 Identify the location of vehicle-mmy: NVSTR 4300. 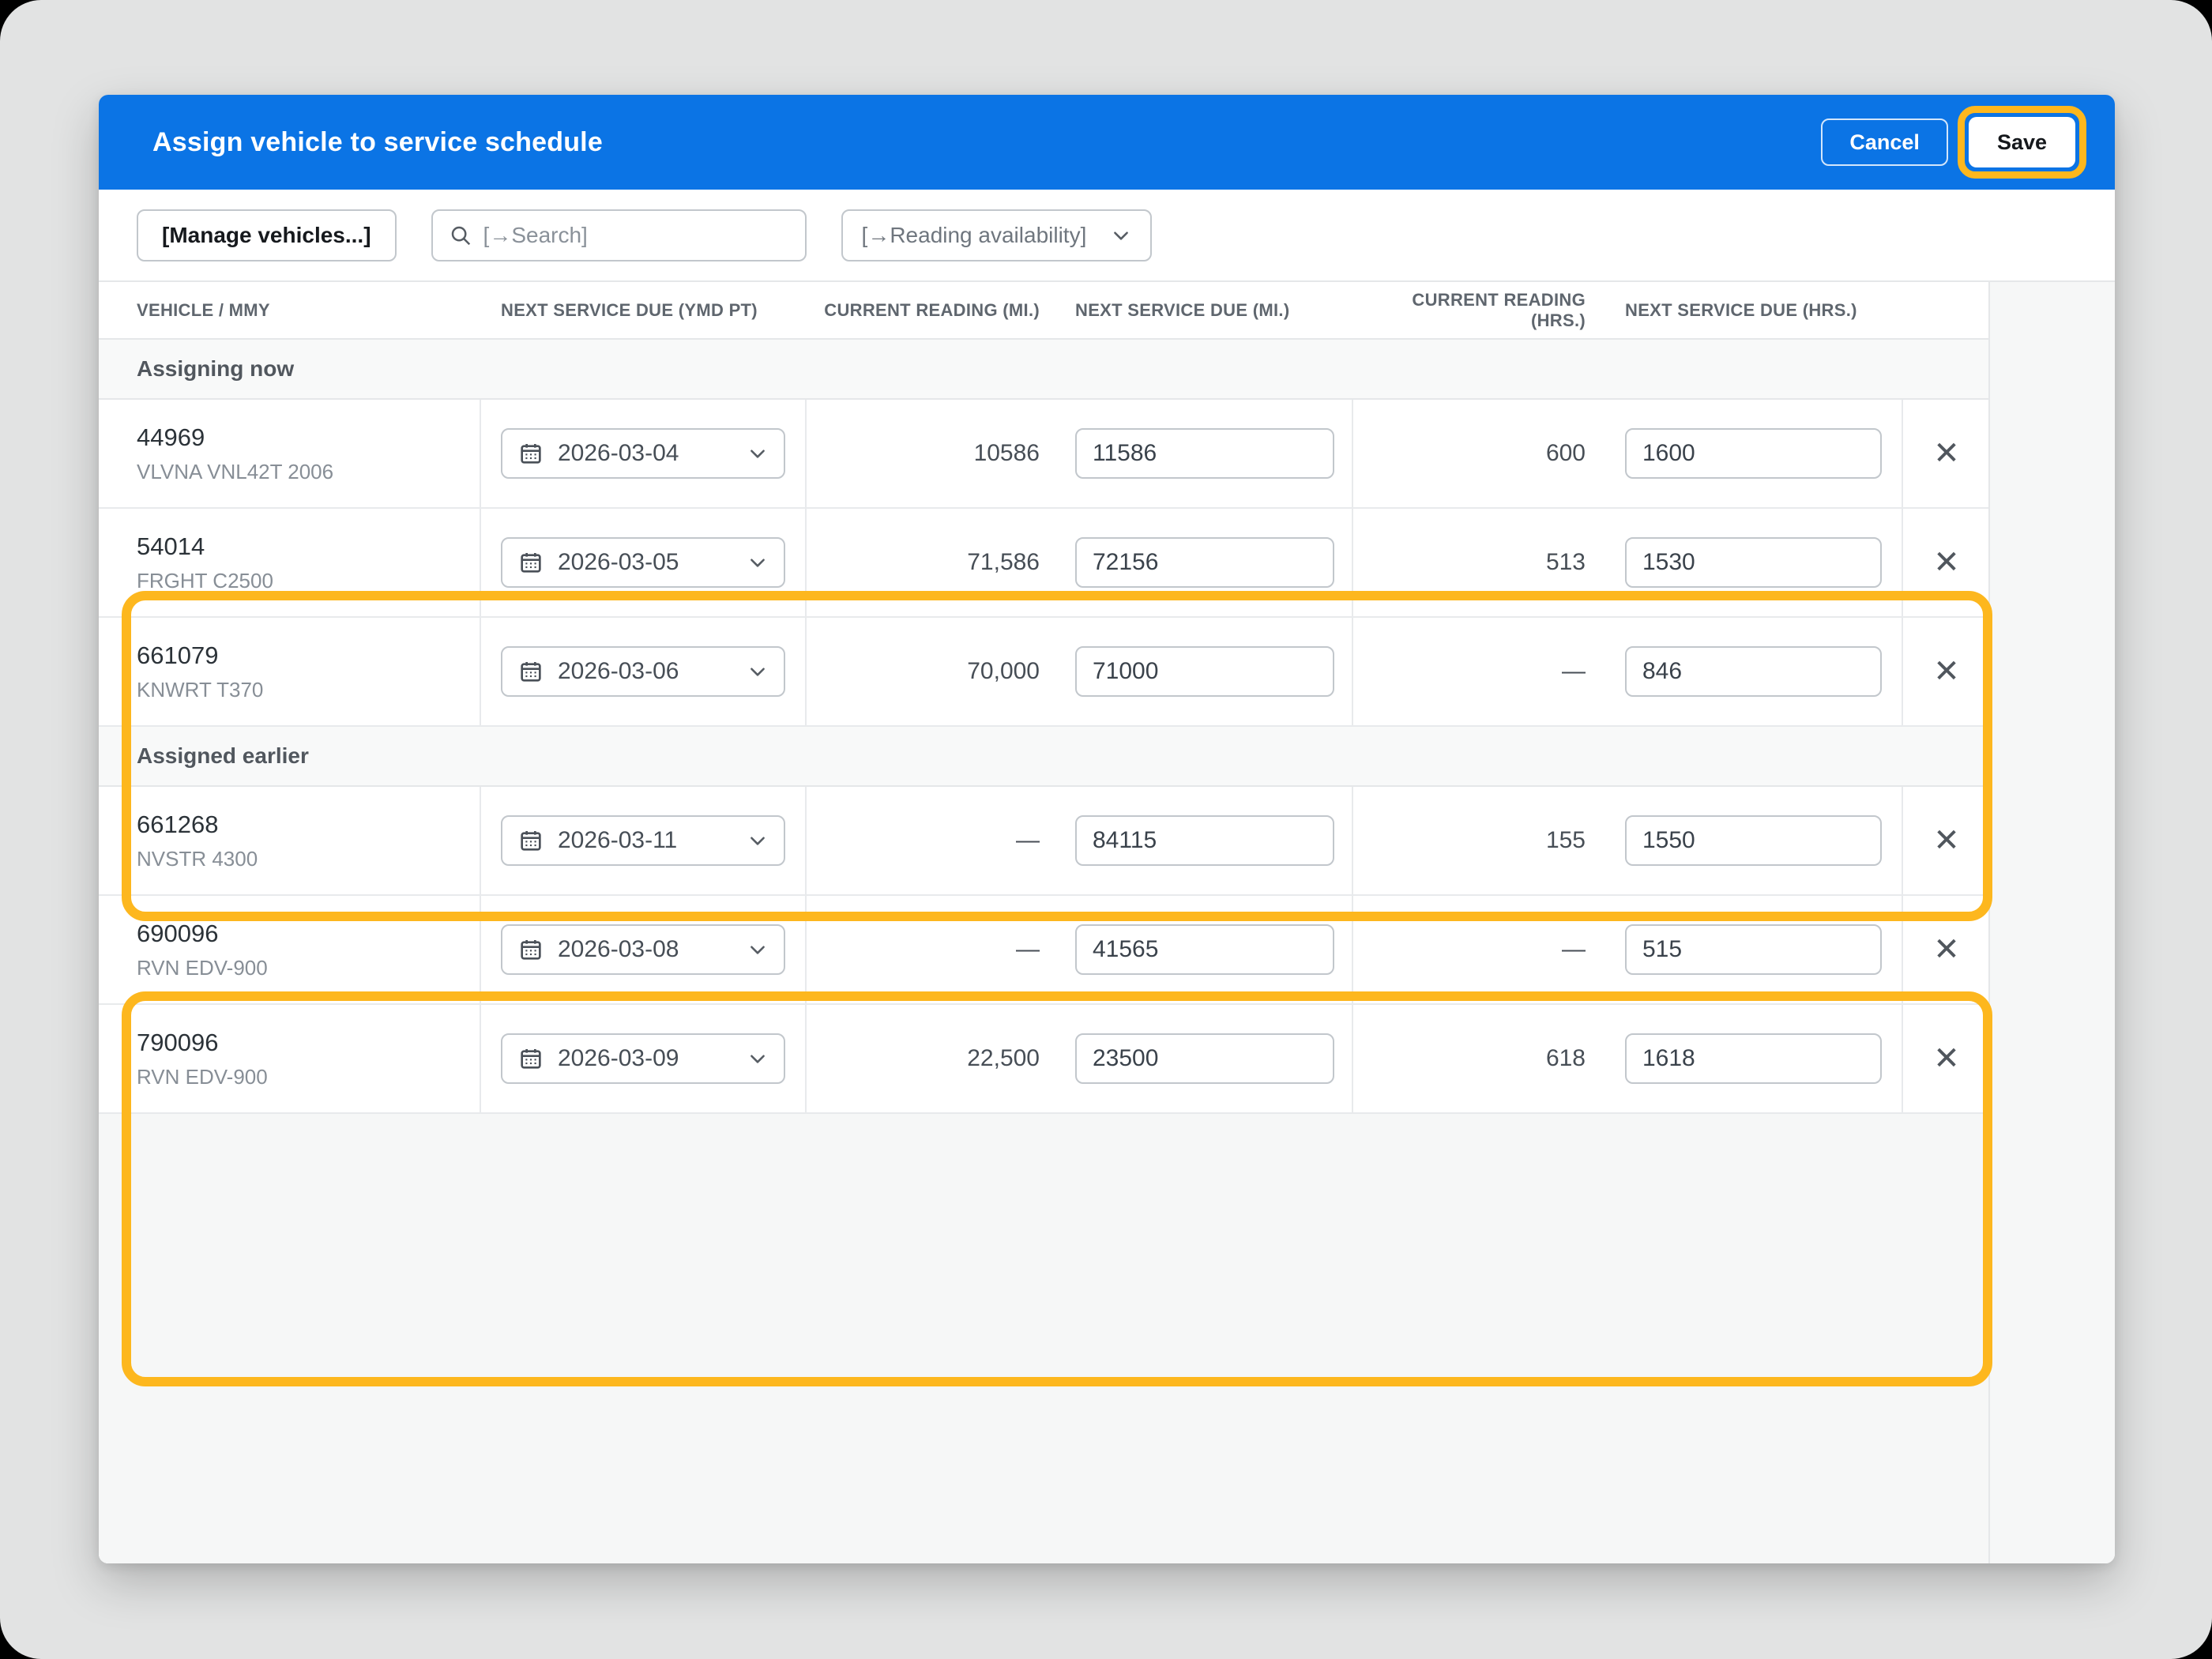
(198, 859).